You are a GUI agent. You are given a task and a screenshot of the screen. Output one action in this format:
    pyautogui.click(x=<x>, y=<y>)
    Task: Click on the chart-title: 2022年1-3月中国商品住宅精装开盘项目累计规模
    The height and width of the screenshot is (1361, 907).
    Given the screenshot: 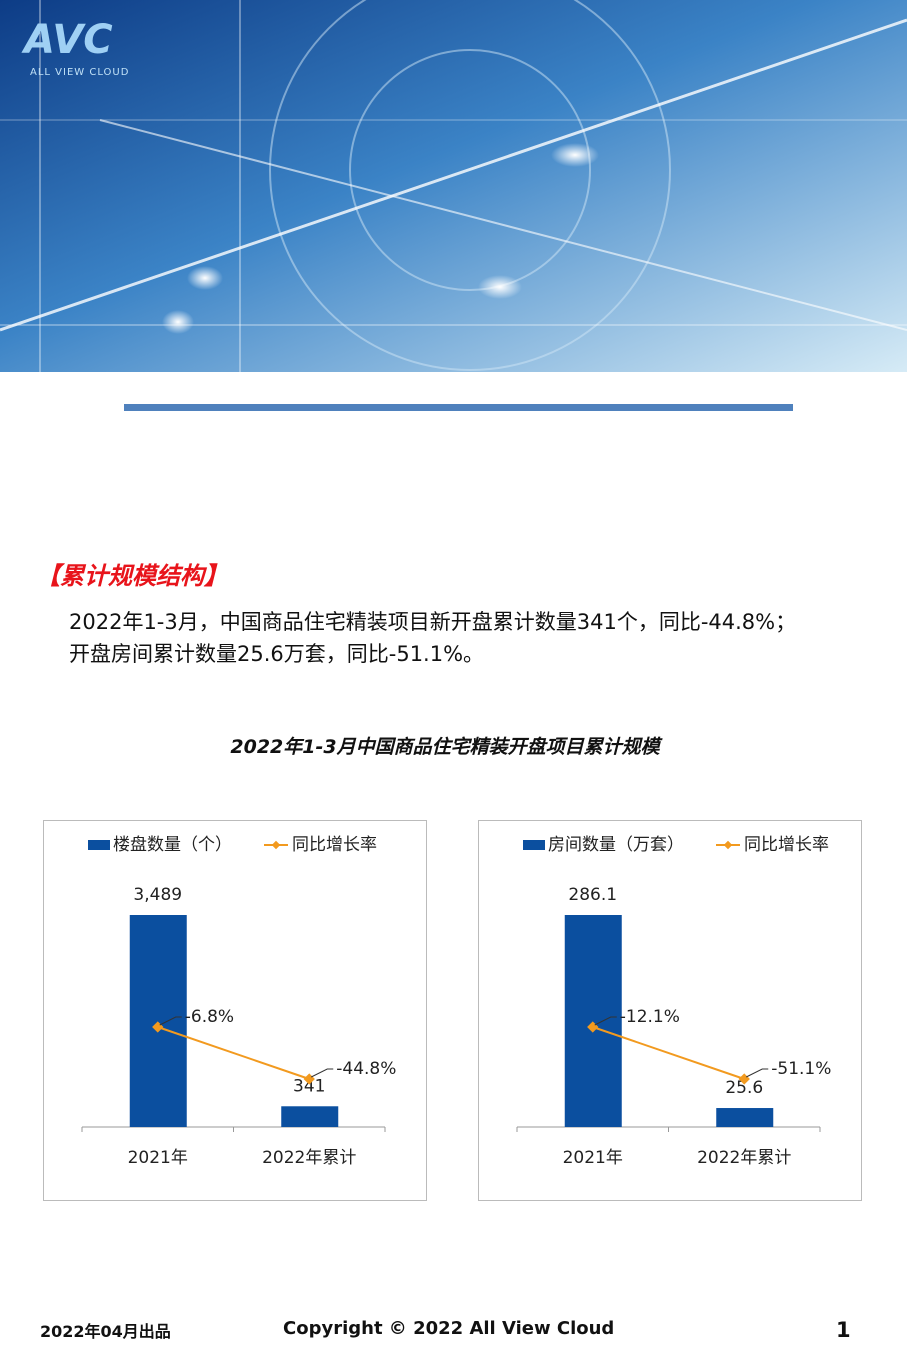 What is the action you would take?
    pyautogui.click(x=445, y=747)
    